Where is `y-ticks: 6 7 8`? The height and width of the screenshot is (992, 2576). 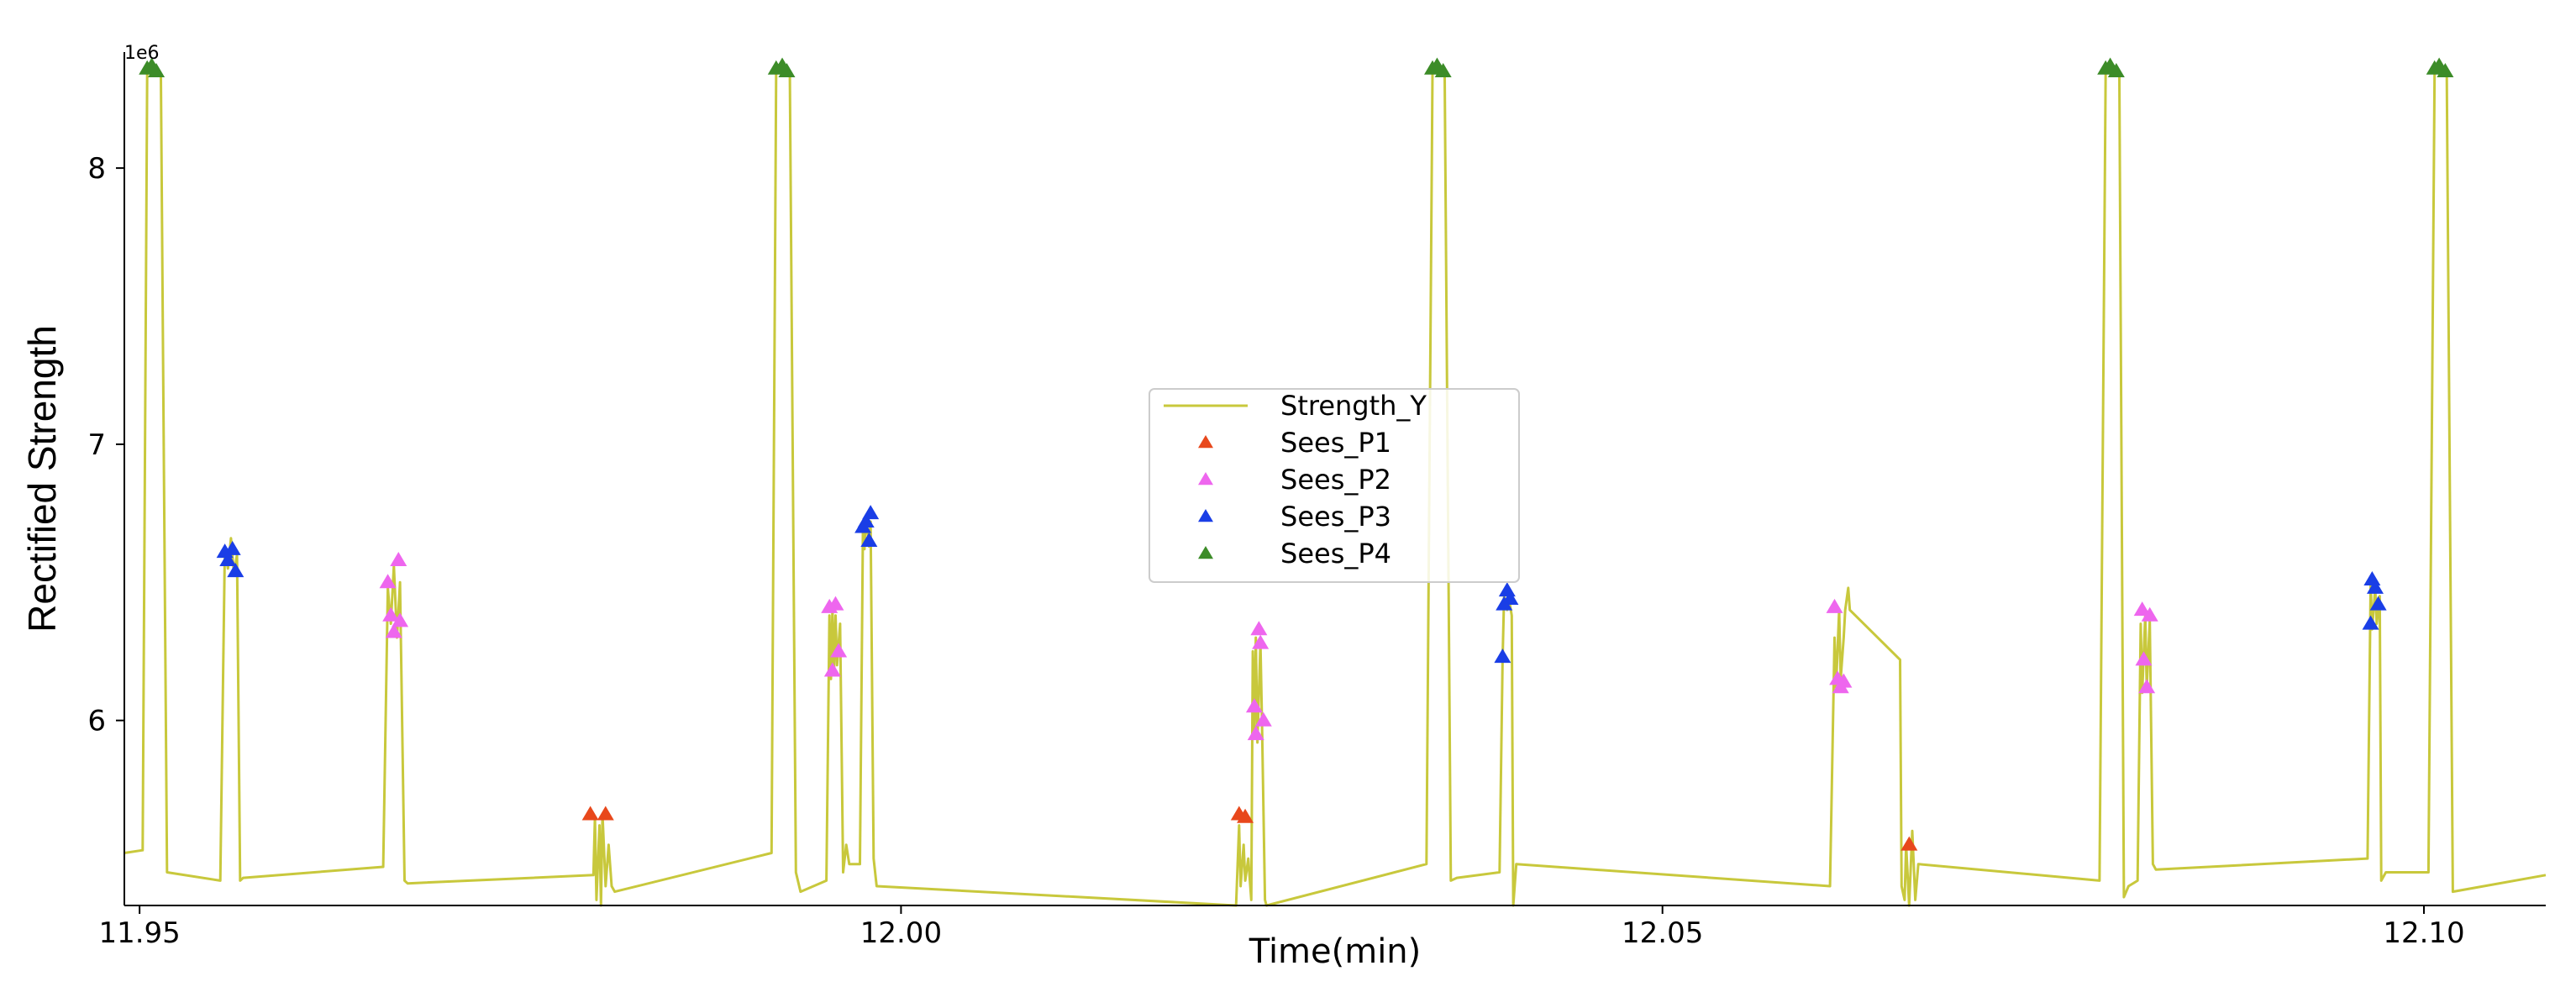 y-ticks: 6 7 8 is located at coordinates (105, 445).